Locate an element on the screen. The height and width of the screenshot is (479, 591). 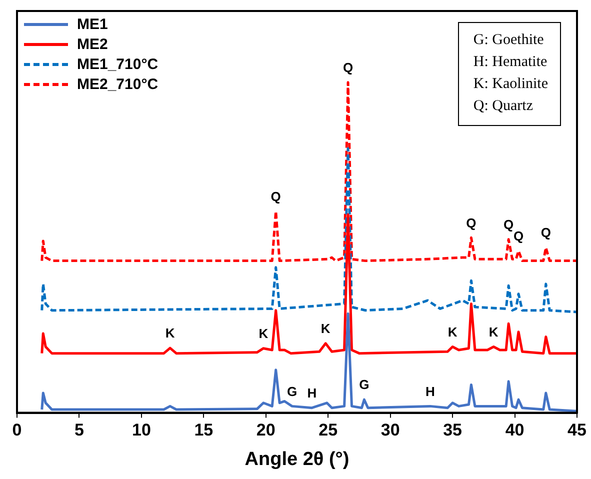
text: G: Goethite is located at coordinates (509, 40).